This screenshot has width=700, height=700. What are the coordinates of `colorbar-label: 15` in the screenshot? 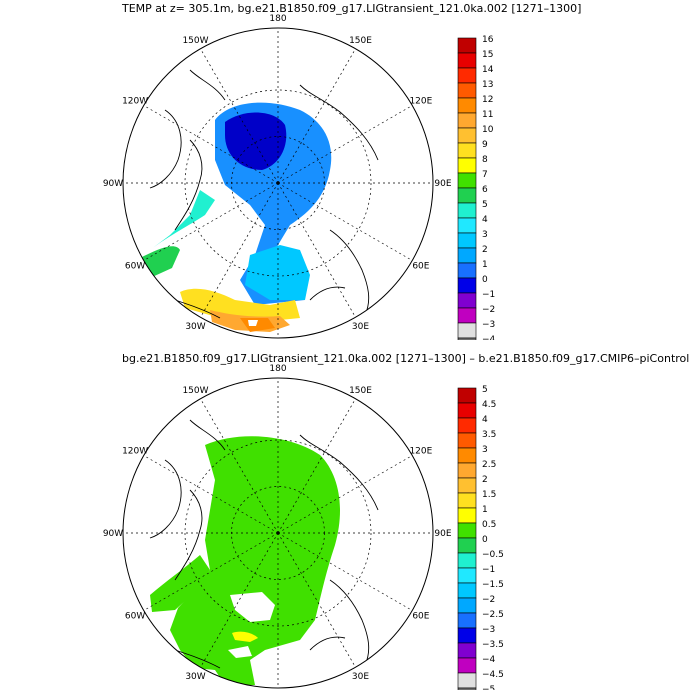 It's located at (487, 55).